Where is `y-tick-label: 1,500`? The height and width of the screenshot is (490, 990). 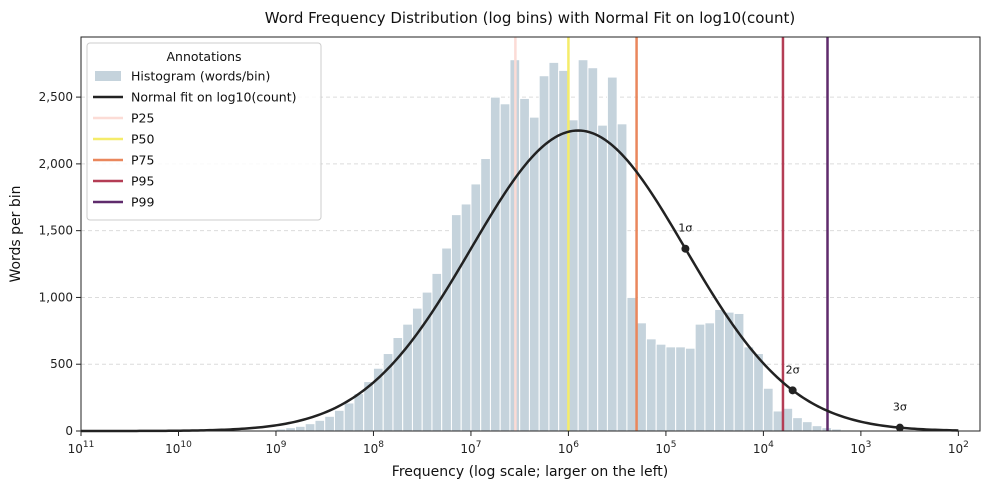 y-tick-label: 1,500 is located at coordinates (56, 231).